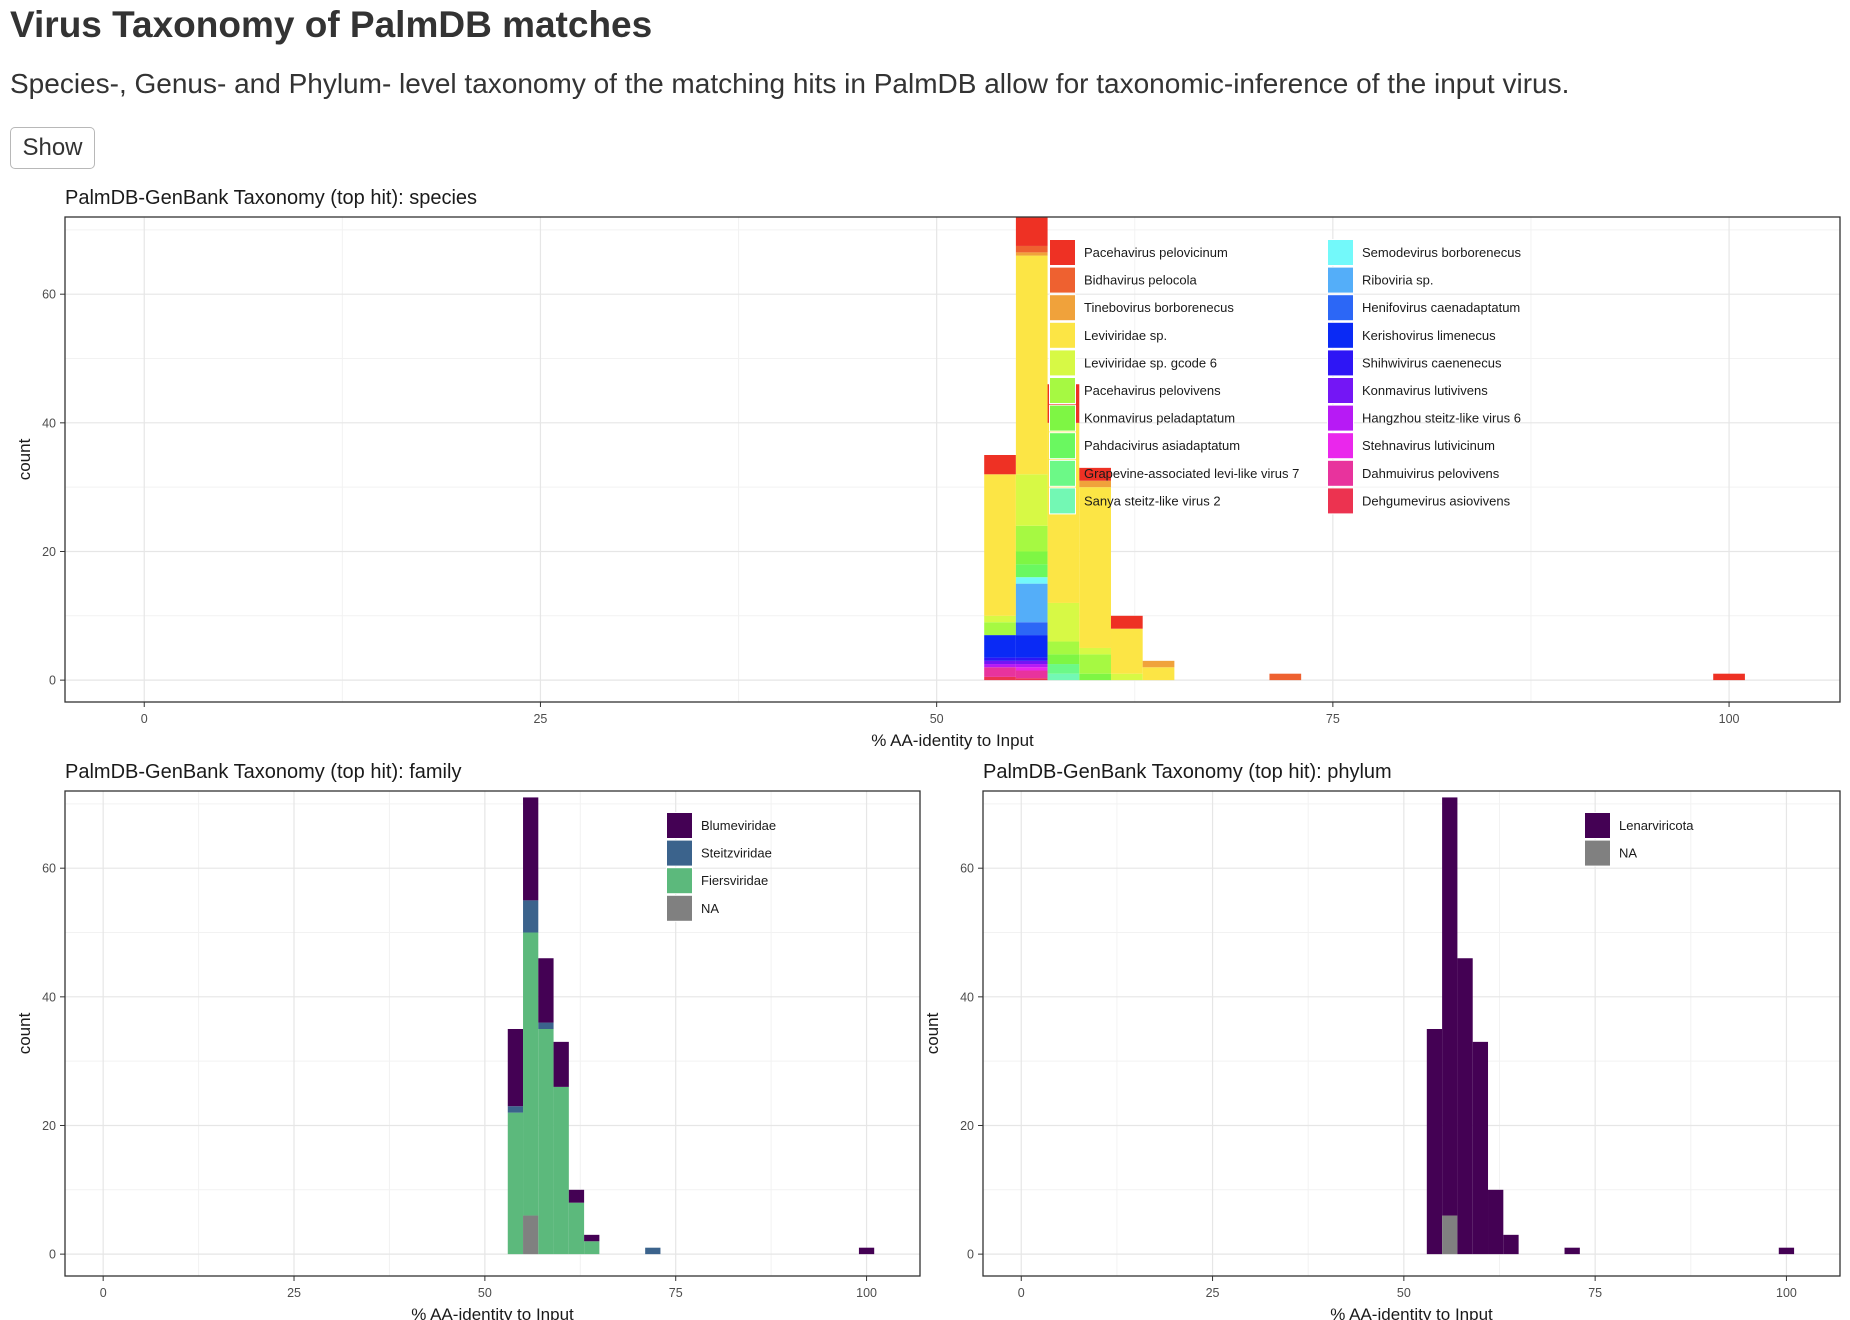 This screenshot has width=1850, height=1320. What do you see at coordinates (1340, 252) in the screenshot?
I see `legend-swatch-semodevirus-borborenecus` at bounding box center [1340, 252].